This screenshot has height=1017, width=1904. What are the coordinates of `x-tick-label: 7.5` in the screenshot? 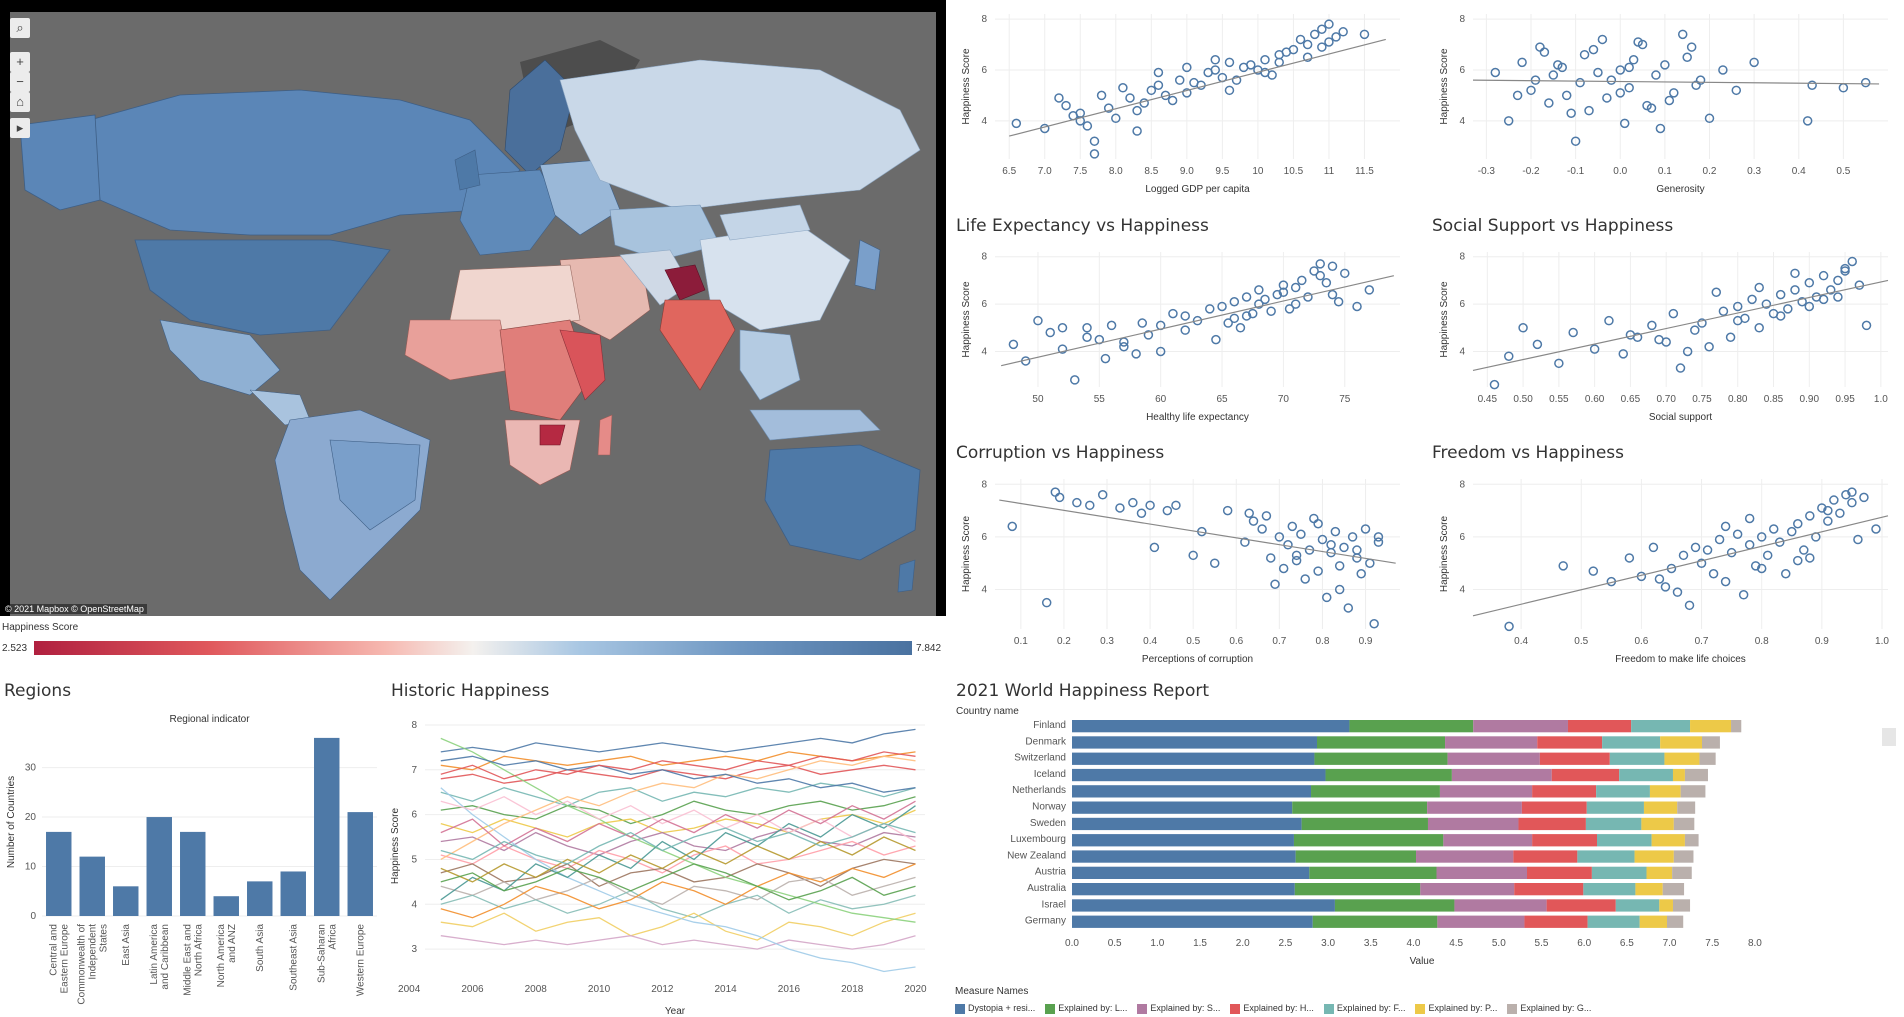 It's located at (1080, 171).